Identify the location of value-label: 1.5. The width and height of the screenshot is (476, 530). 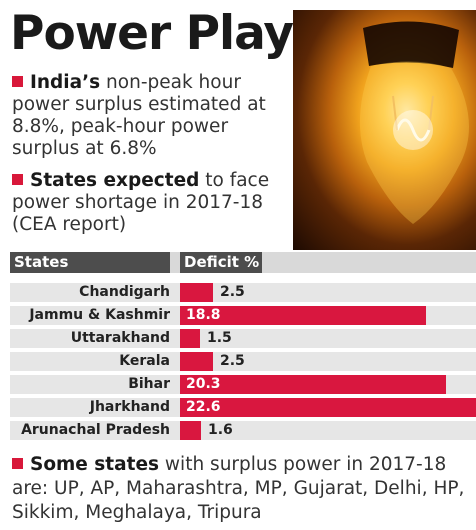
(219, 338).